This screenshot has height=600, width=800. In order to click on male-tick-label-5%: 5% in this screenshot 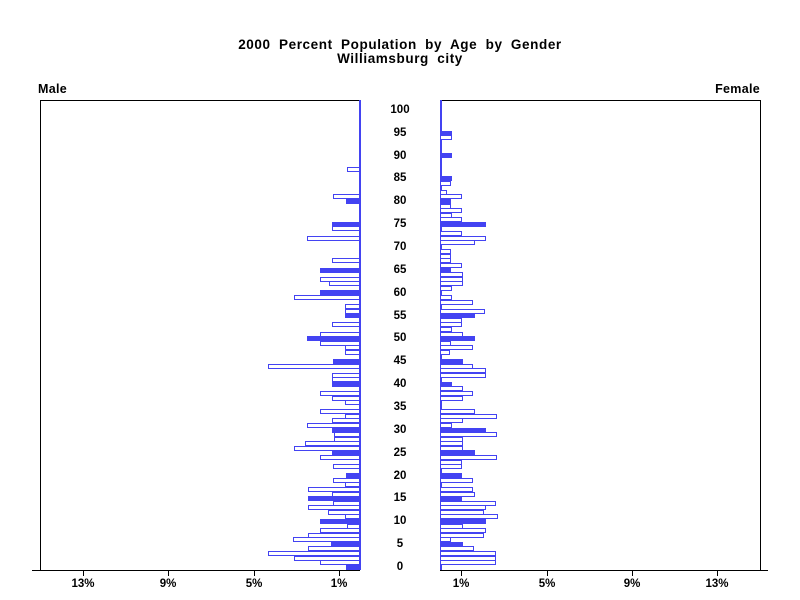, I will do `click(254, 584)`.